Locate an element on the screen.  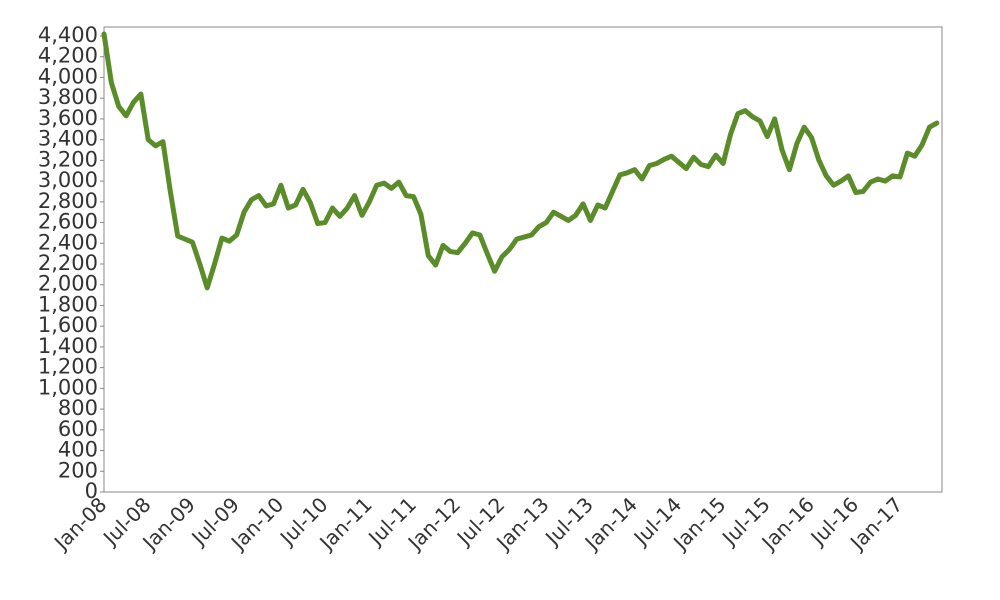
y-tick-label: 3,400 is located at coordinates (68, 139).